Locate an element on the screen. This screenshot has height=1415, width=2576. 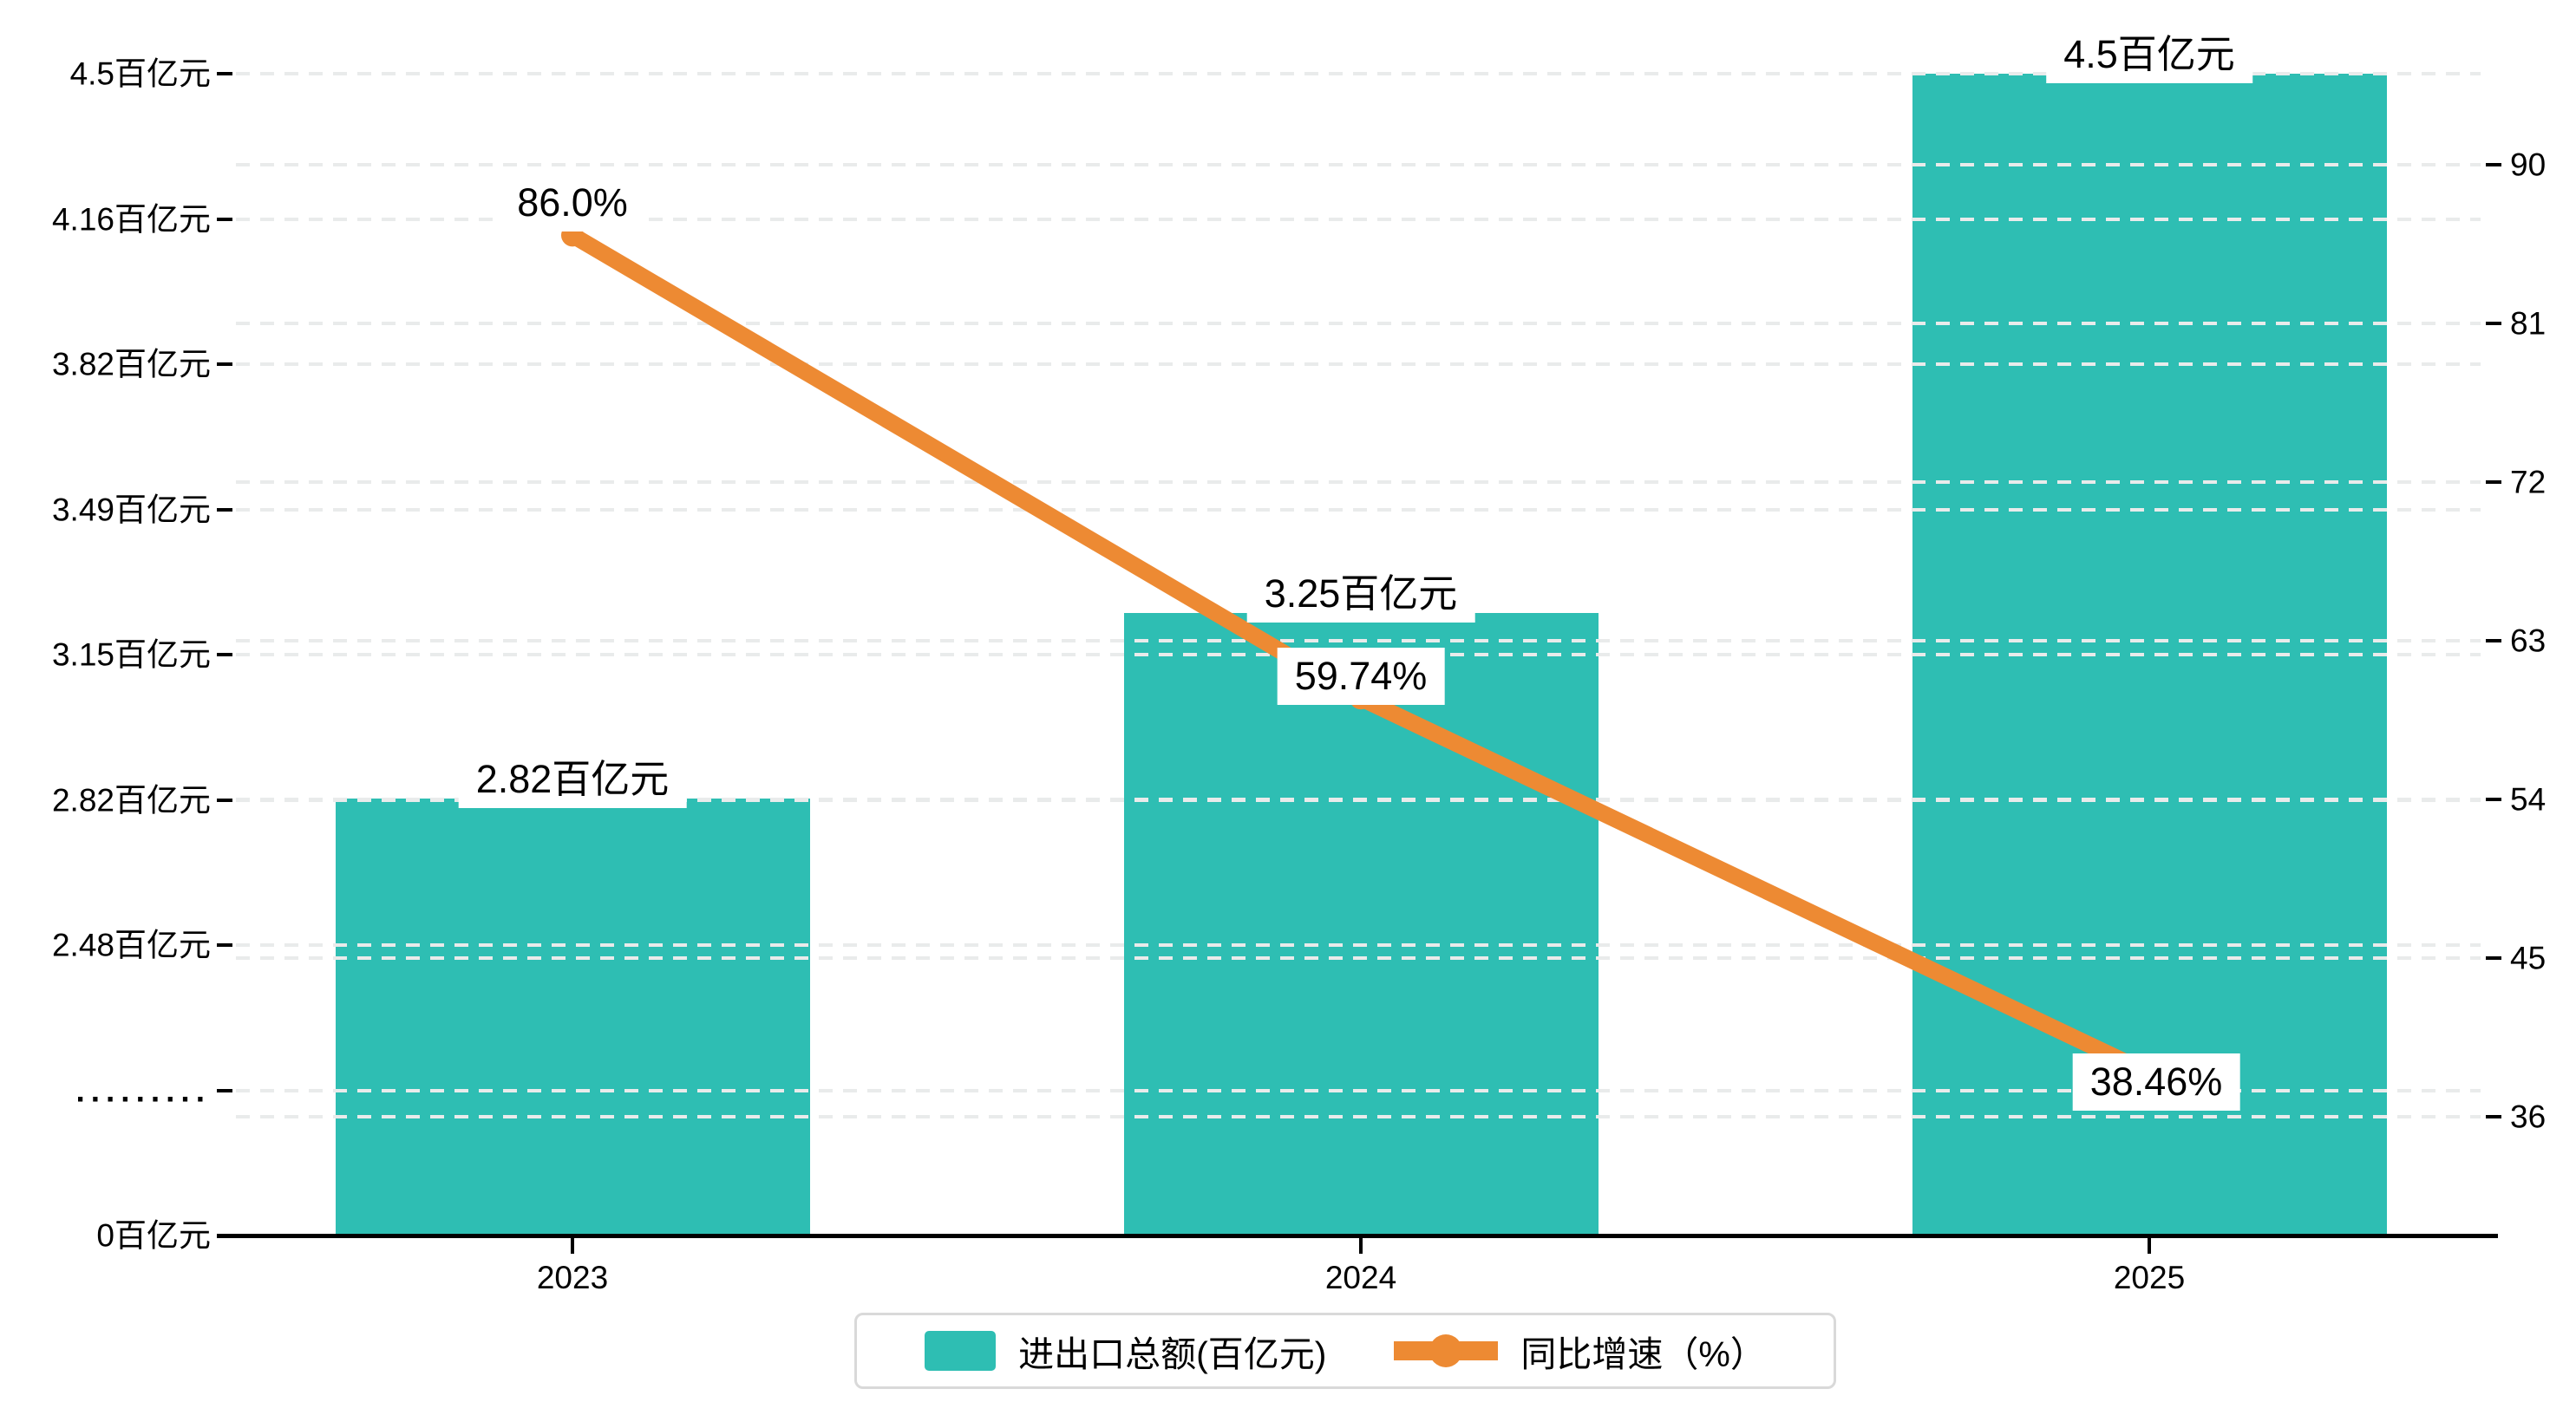
x-axis-line is located at coordinates (1357, 1236).